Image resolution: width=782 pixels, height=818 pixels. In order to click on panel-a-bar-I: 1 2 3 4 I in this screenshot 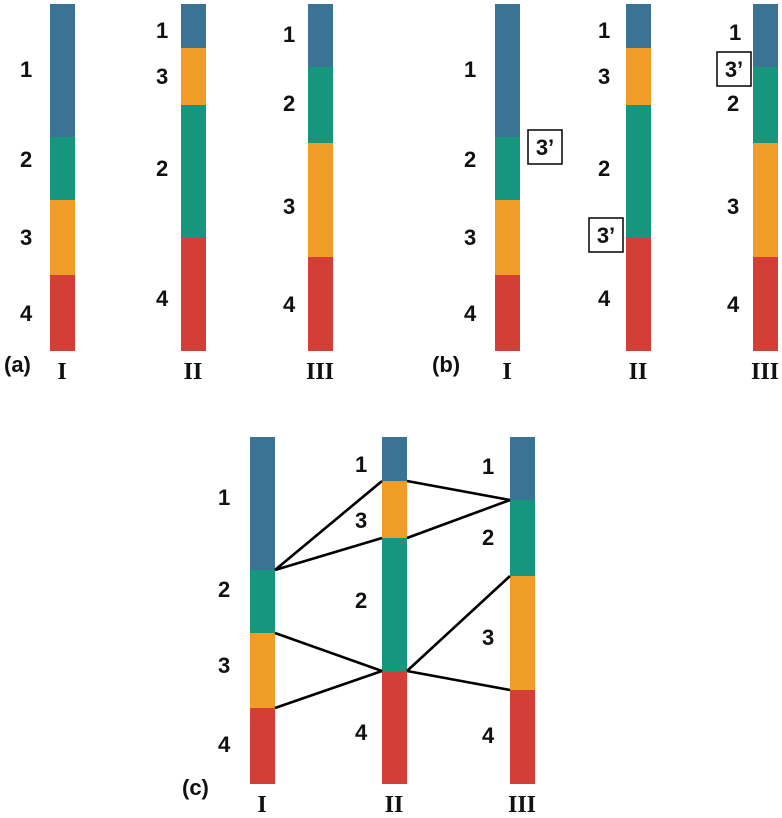, I will do `click(47, 194)`.